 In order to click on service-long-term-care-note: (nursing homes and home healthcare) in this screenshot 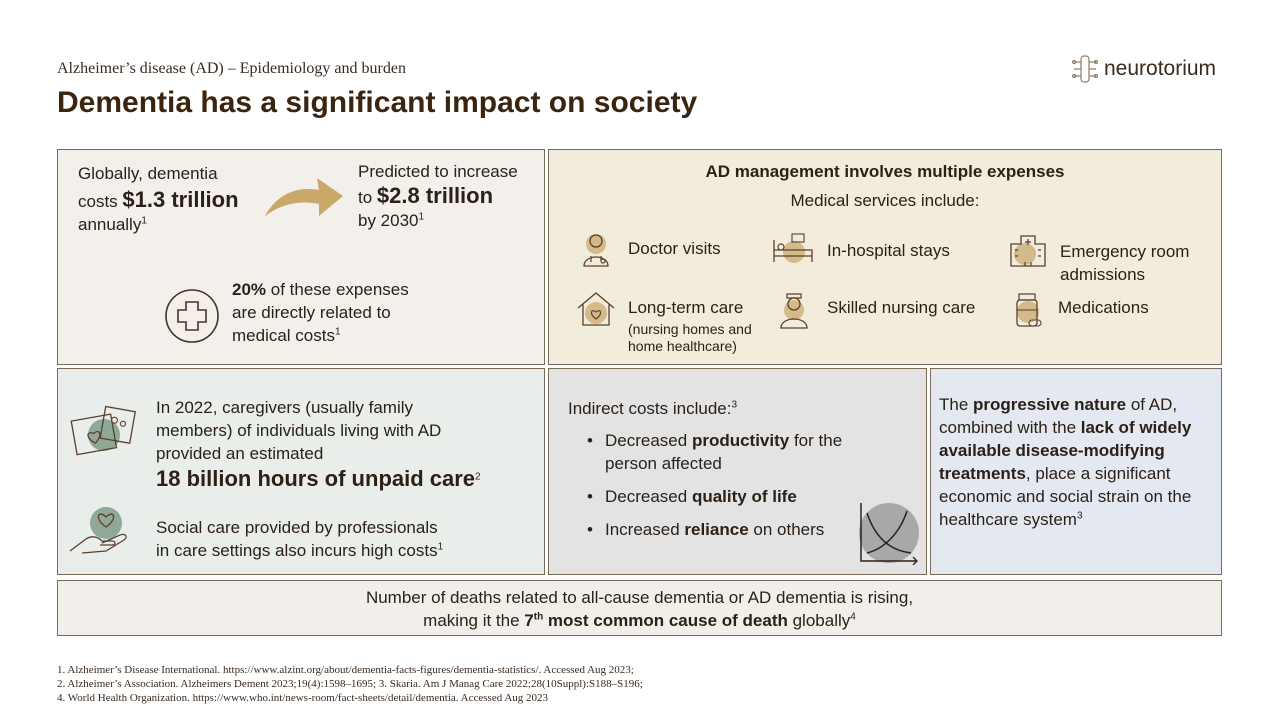, I will do `click(690, 337)`.